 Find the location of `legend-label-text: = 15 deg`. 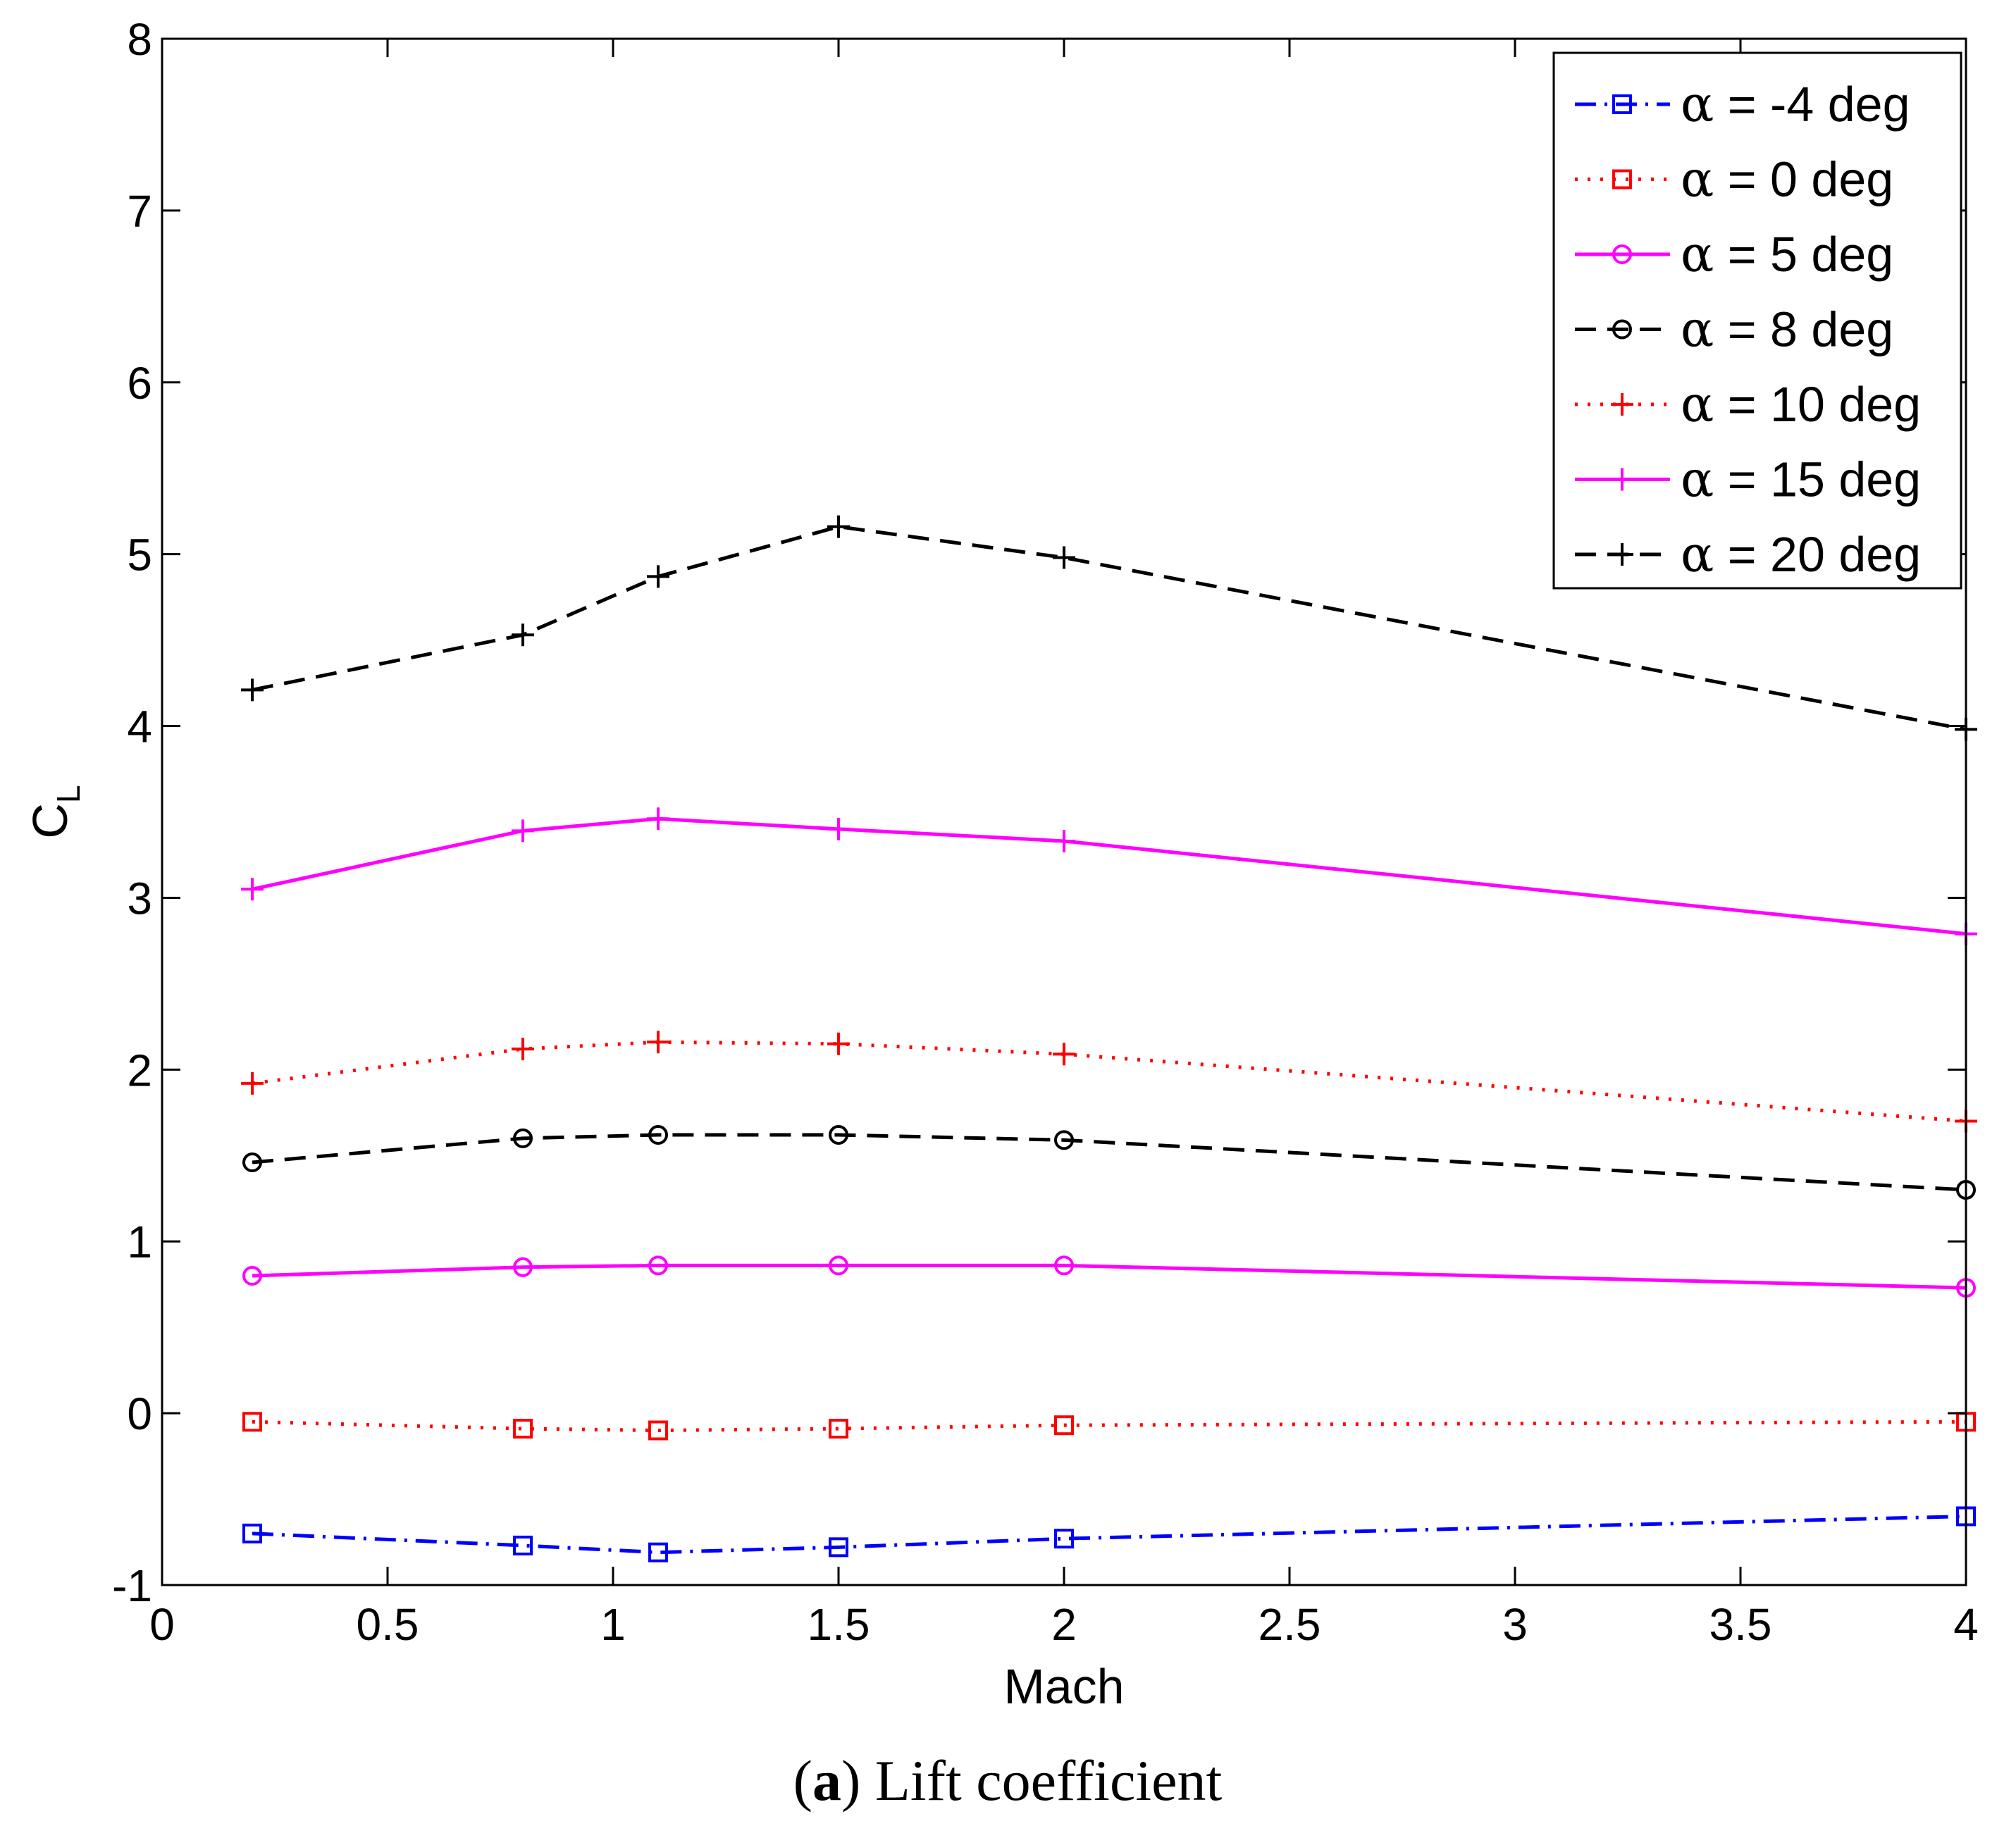

legend-label-text: = 15 deg is located at coordinates (1817, 480).